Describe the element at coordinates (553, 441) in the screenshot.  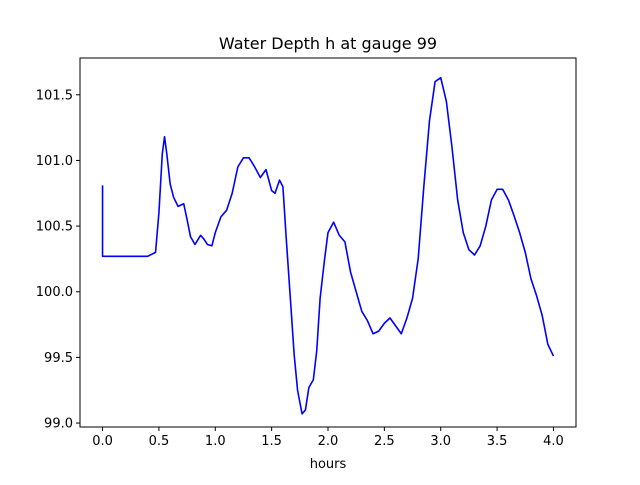
I see `x-tick-label: 4.0` at that location.